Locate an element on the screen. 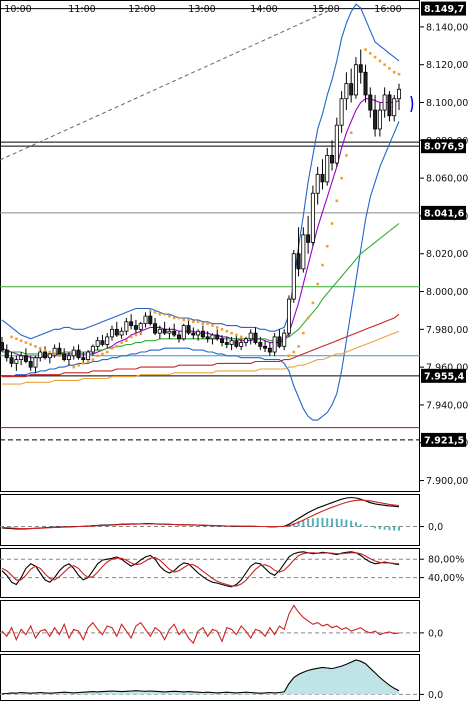  indicator-axis-label: 40,00% is located at coordinates (446, 578).